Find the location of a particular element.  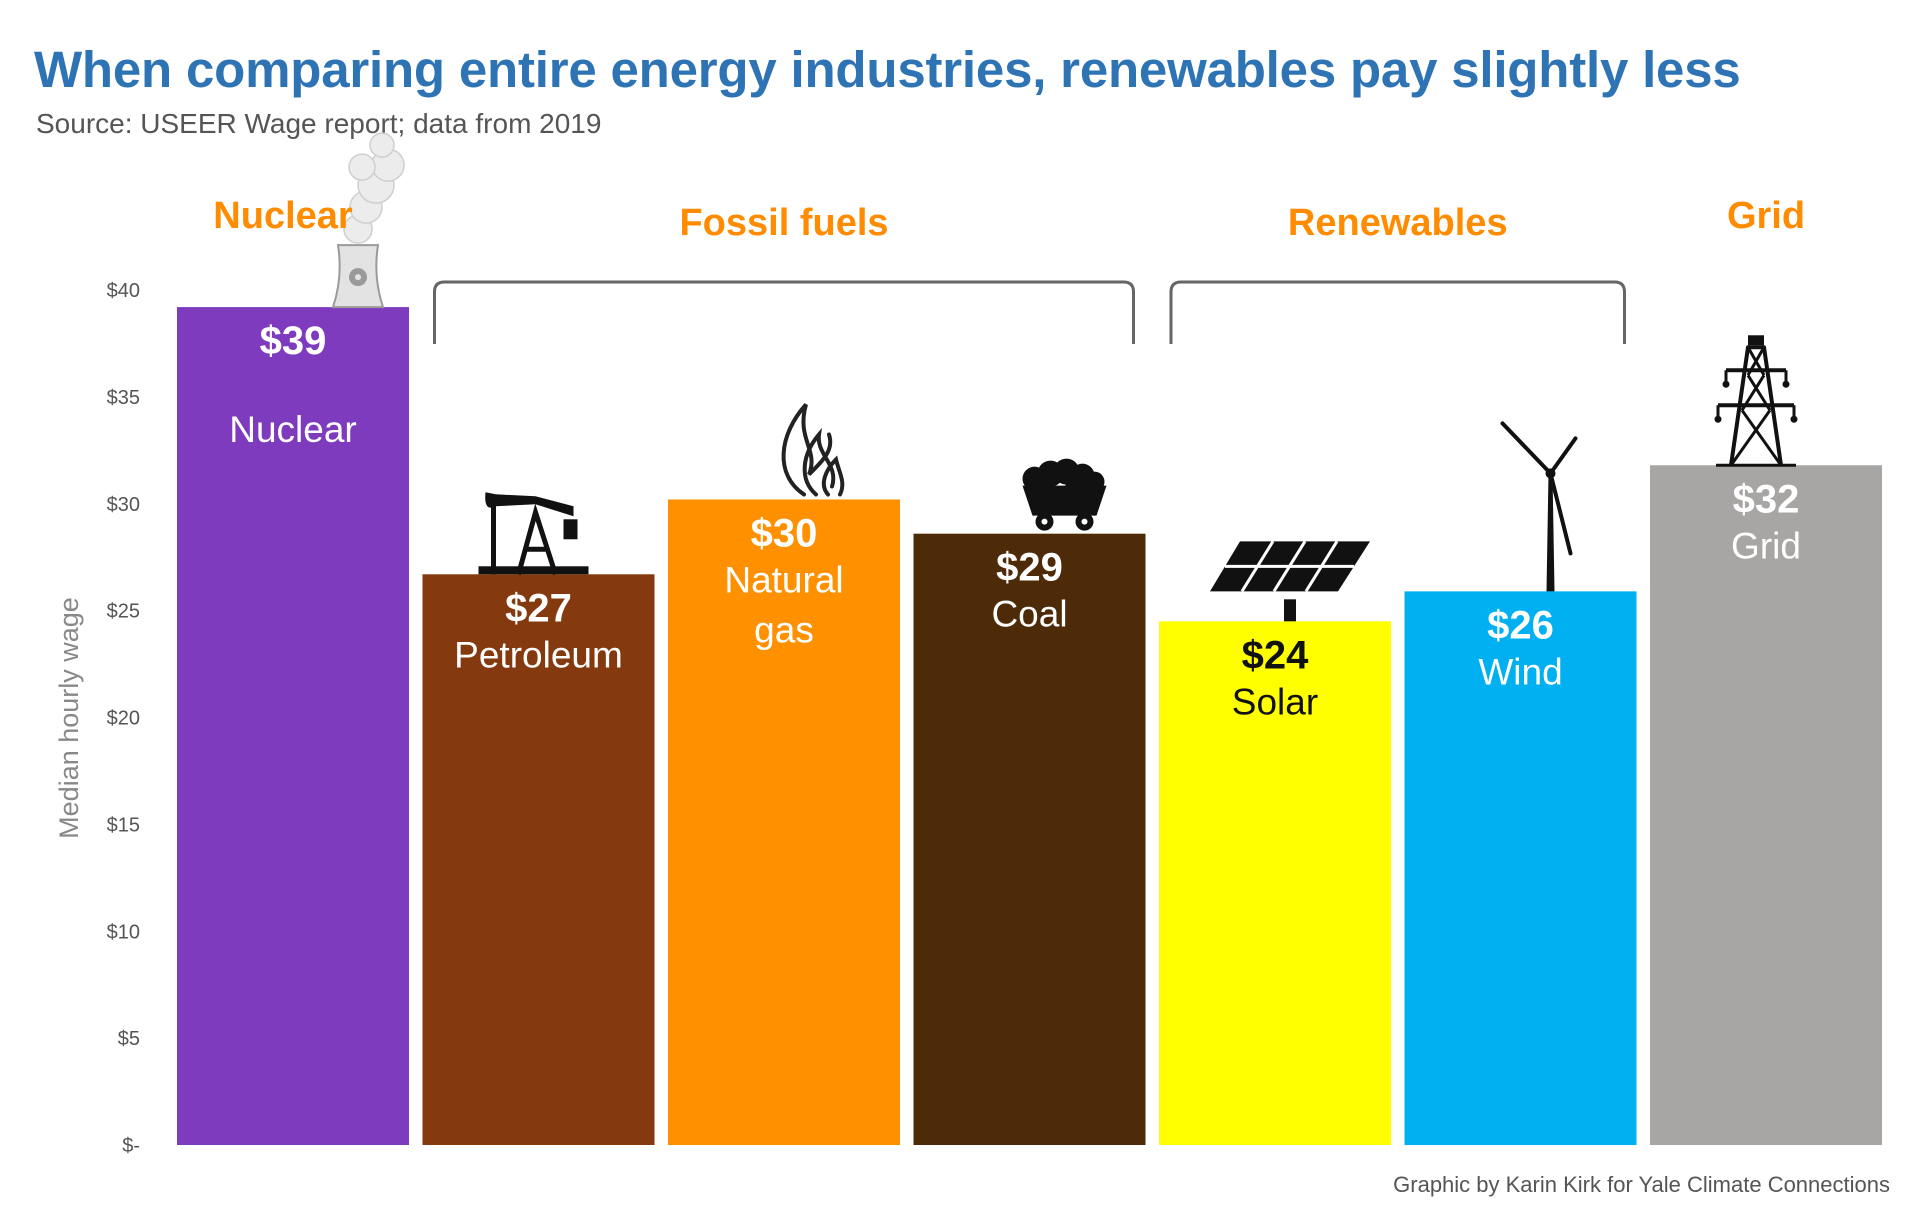

transmission-tower-icon is located at coordinates (1756, 401).